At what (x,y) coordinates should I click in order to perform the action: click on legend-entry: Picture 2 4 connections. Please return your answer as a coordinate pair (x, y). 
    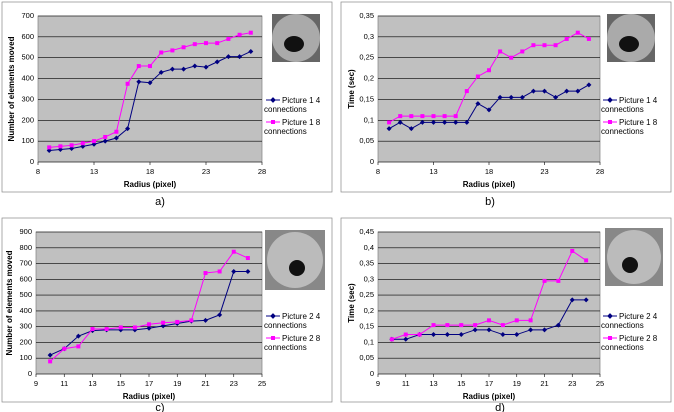
    Looking at the image, I should click on (629, 321).